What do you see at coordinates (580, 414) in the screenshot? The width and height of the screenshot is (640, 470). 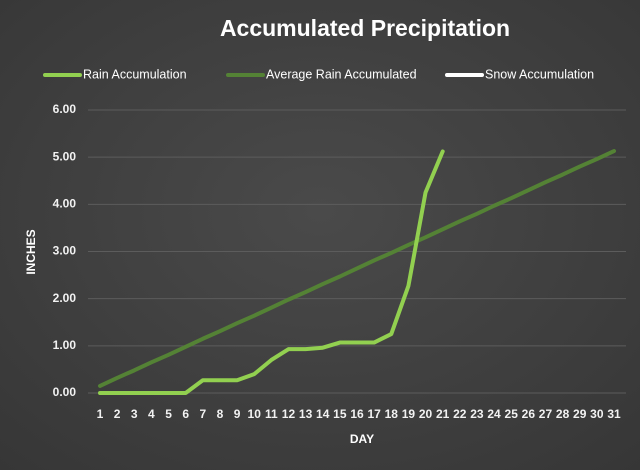 I see `x-tick-label: 29` at bounding box center [580, 414].